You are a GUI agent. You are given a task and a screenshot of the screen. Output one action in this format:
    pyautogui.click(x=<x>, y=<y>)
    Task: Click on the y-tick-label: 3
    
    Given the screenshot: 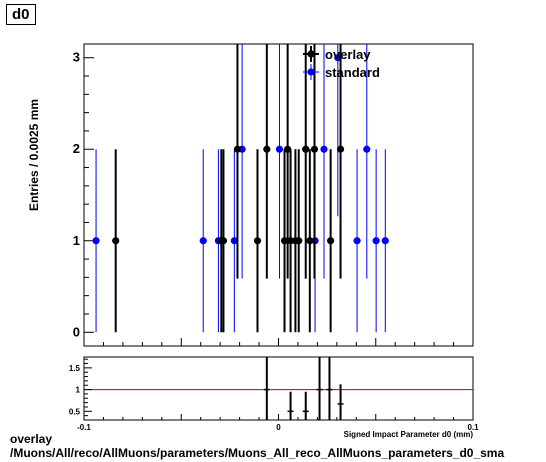 What is the action you would take?
    pyautogui.click(x=76, y=57)
    